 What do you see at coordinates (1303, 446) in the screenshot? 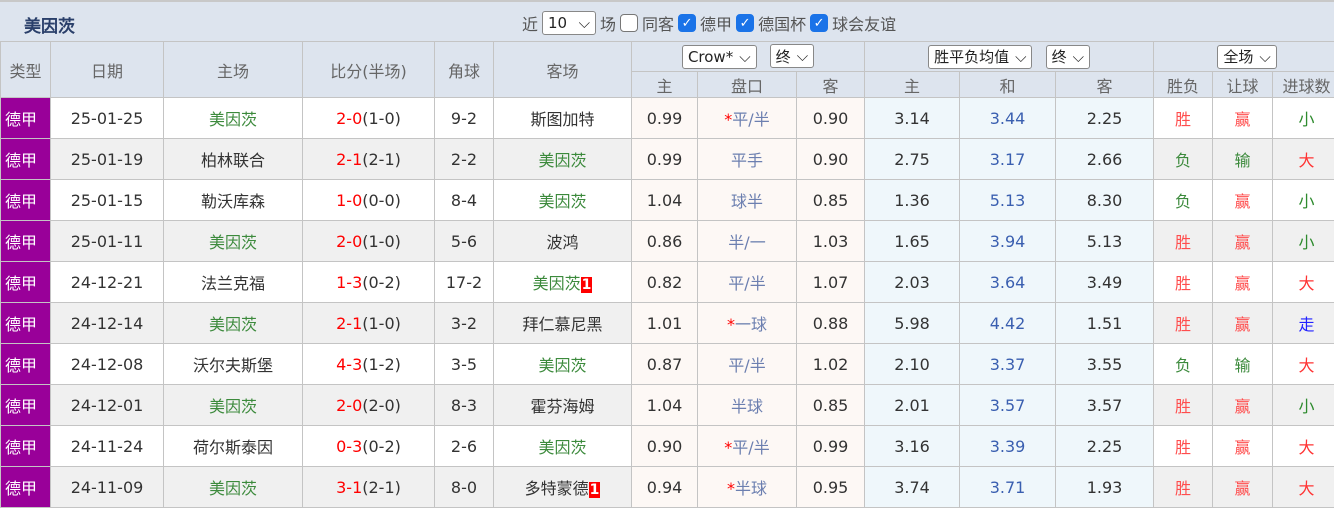
I see `result-goals: 大` at bounding box center [1303, 446].